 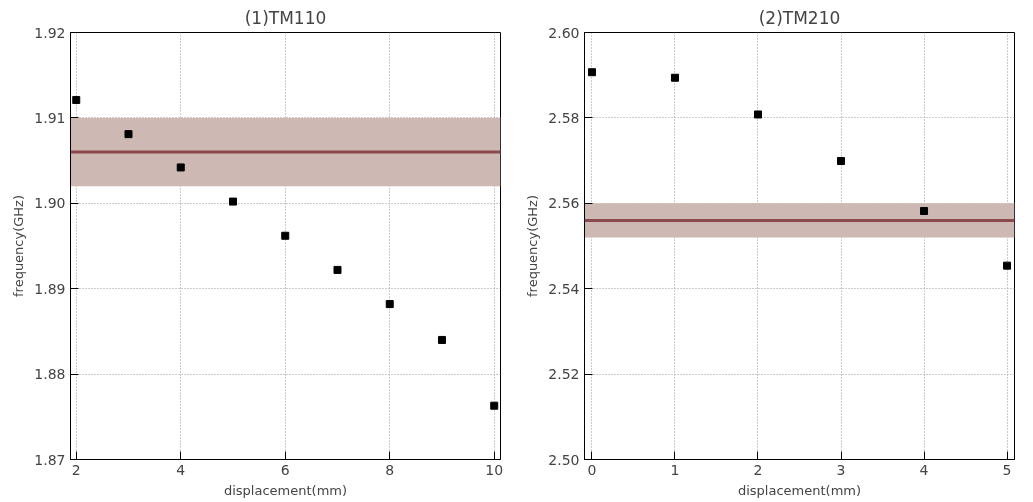 What do you see at coordinates (564, 117) in the screenshot?
I see `y-tick-label: 2.58` at bounding box center [564, 117].